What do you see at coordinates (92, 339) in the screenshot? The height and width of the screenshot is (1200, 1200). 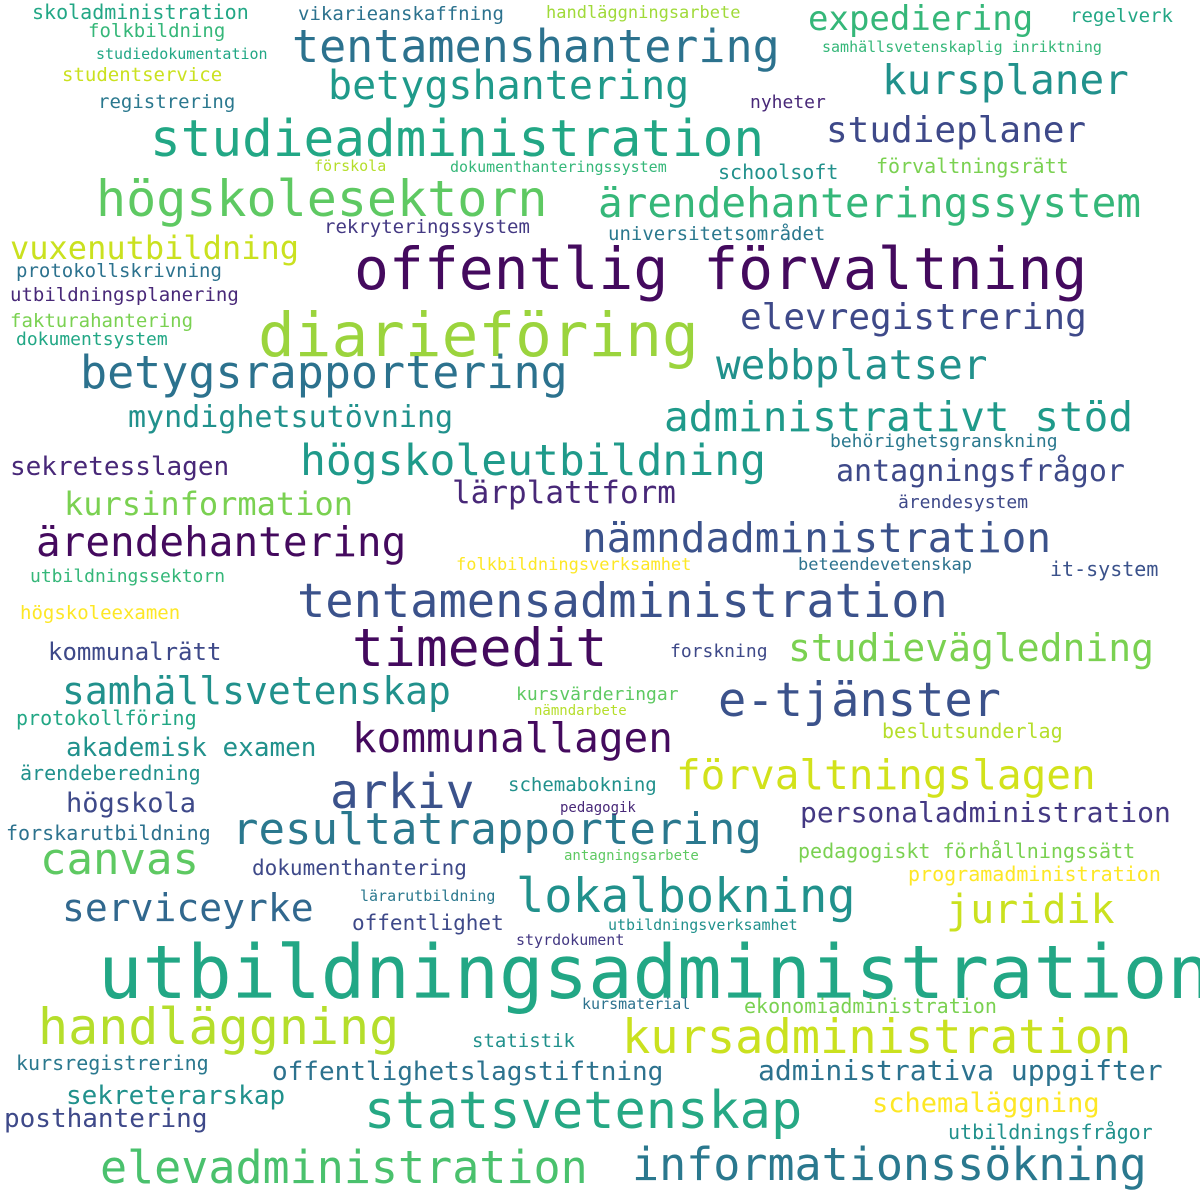 I see `word-dokumentsystem: dokumentsystem` at bounding box center [92, 339].